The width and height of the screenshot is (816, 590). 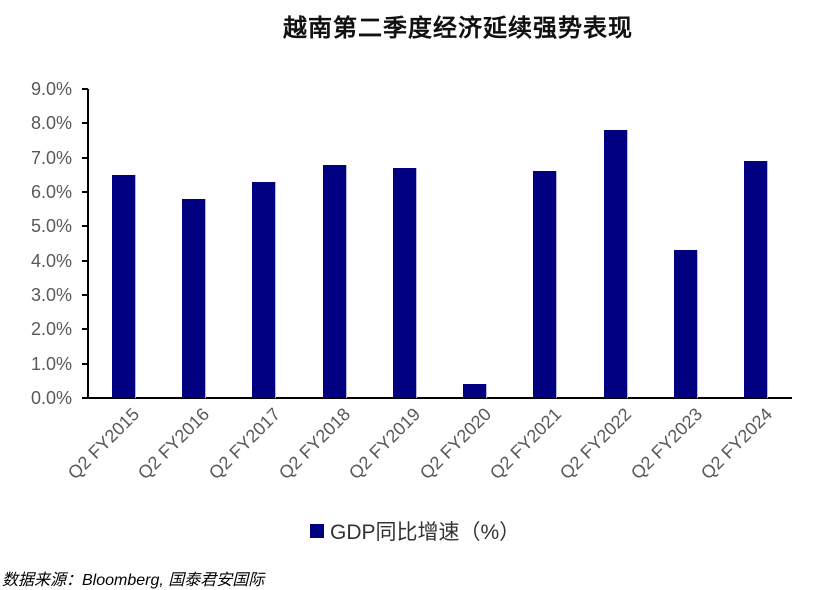 I want to click on y-tick-label: 8.0%, so click(x=51, y=123).